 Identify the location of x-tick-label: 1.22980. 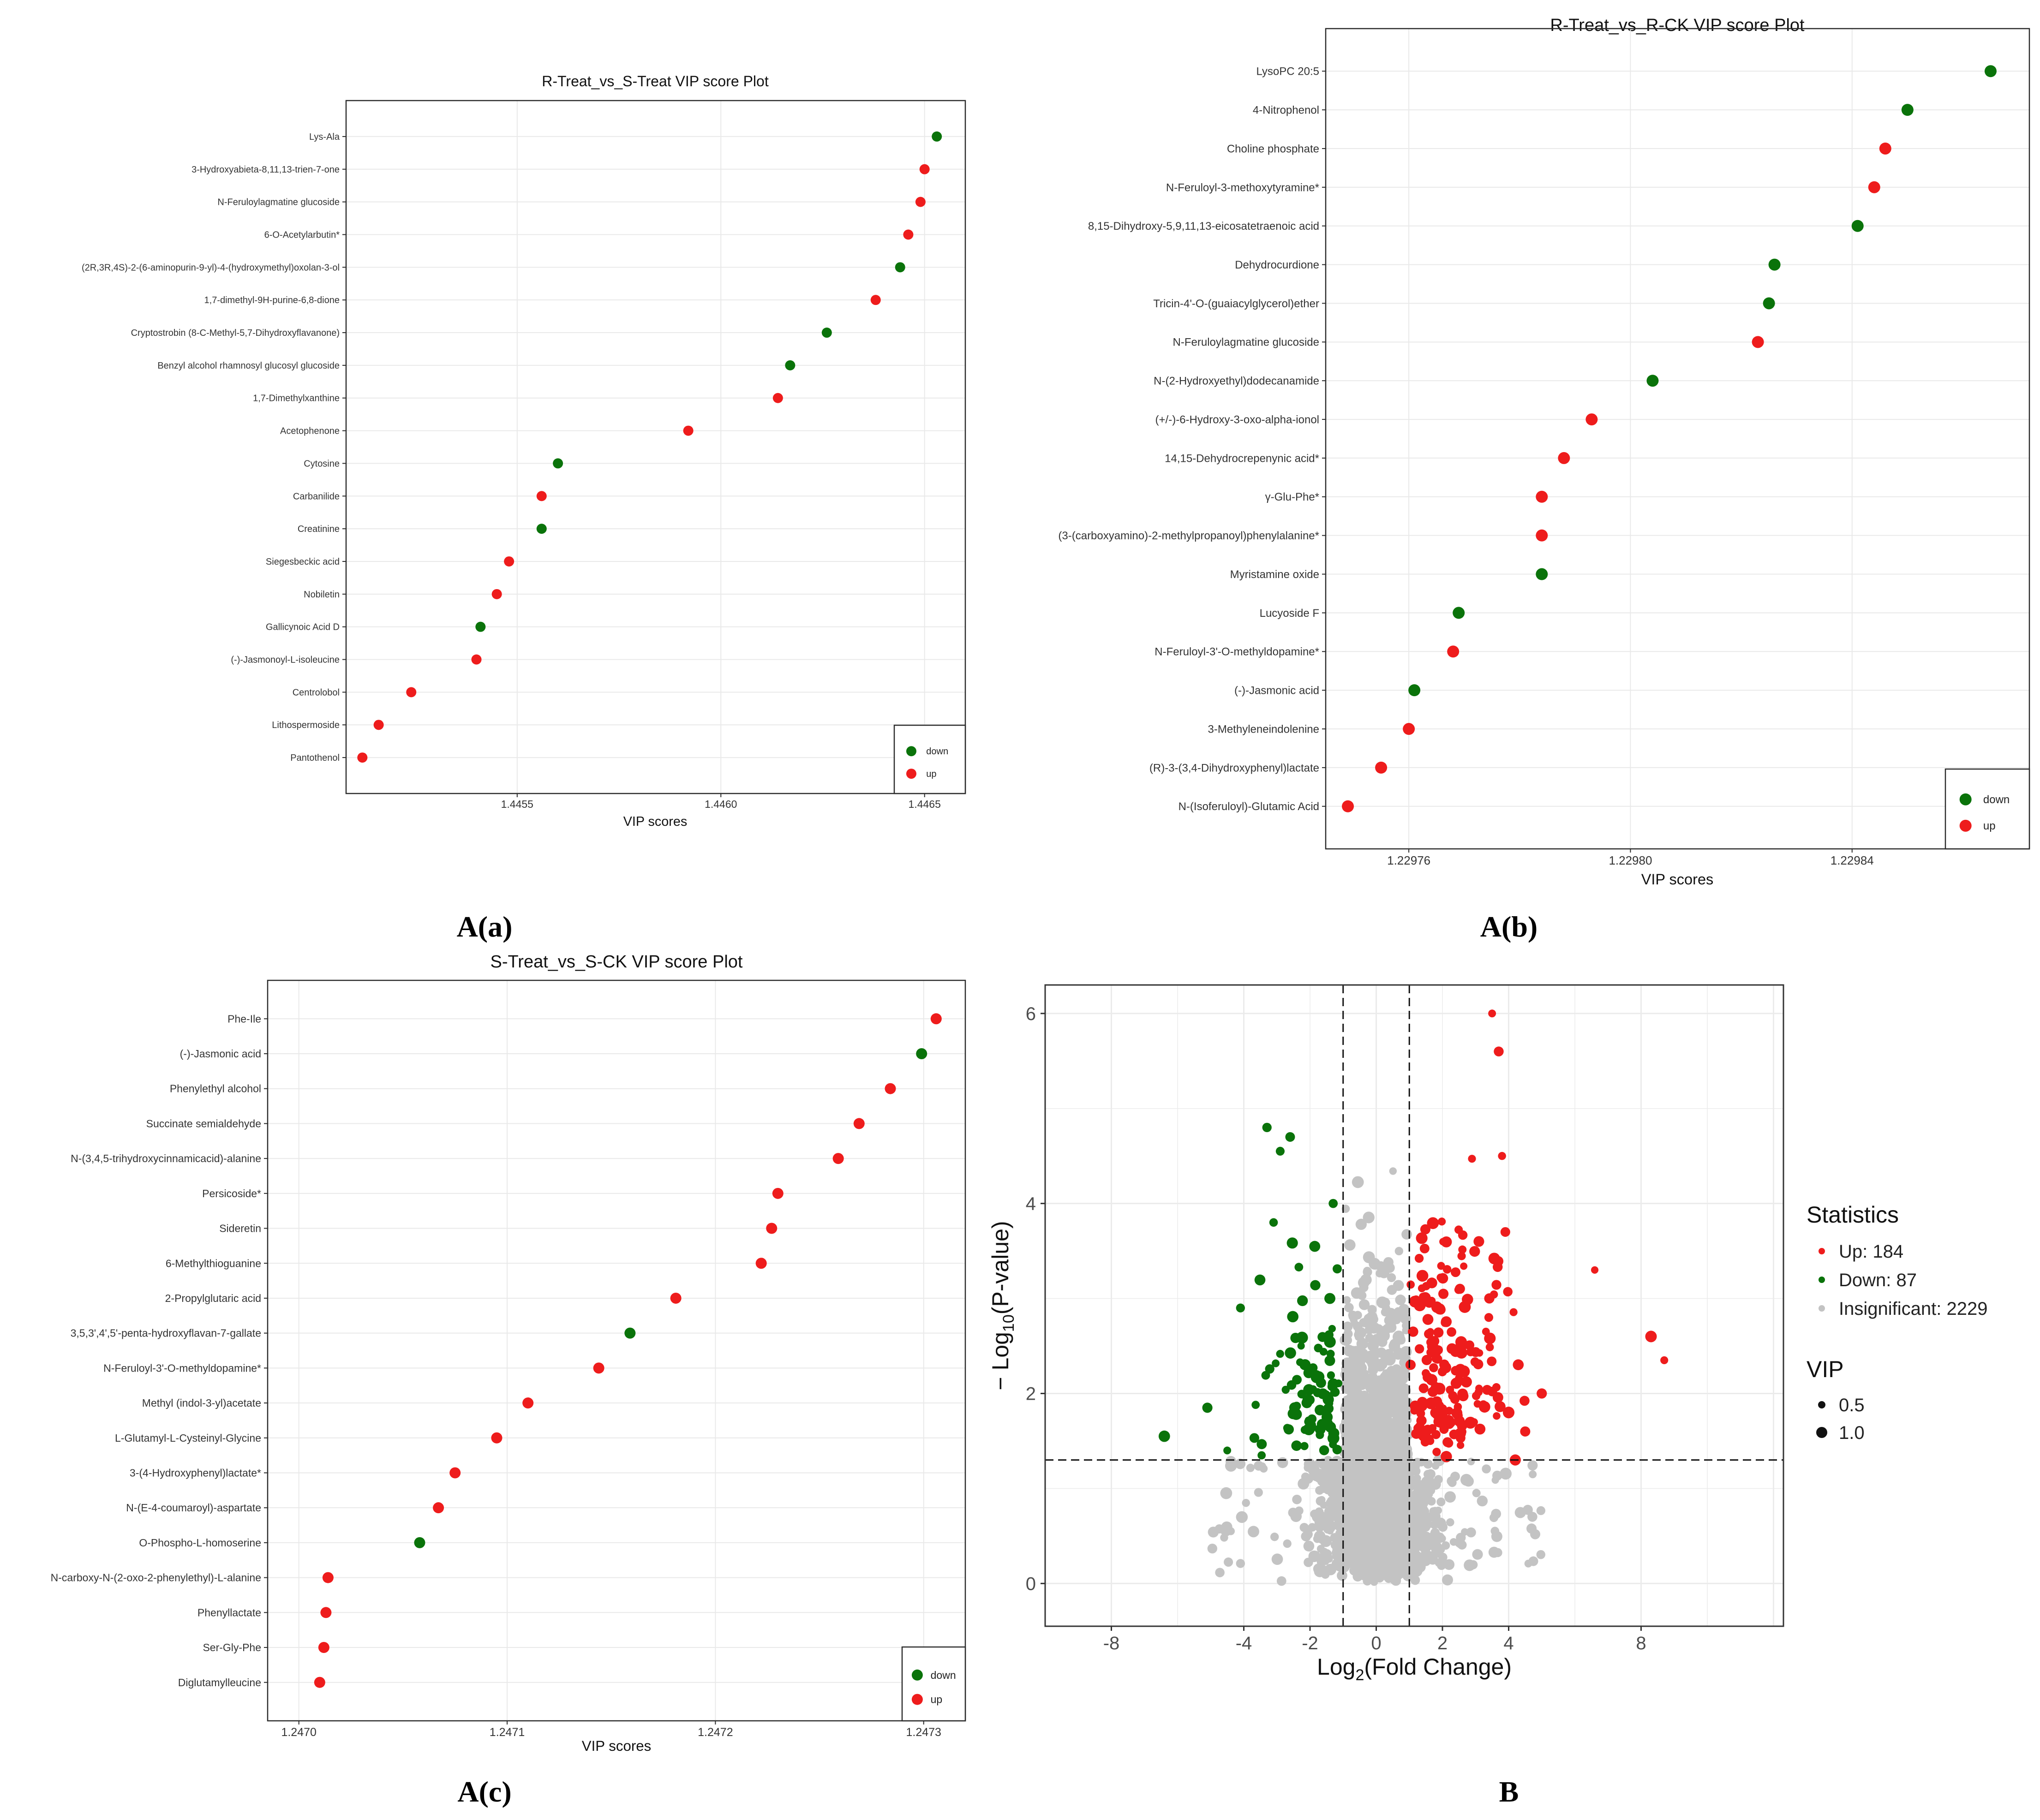
(1630, 860).